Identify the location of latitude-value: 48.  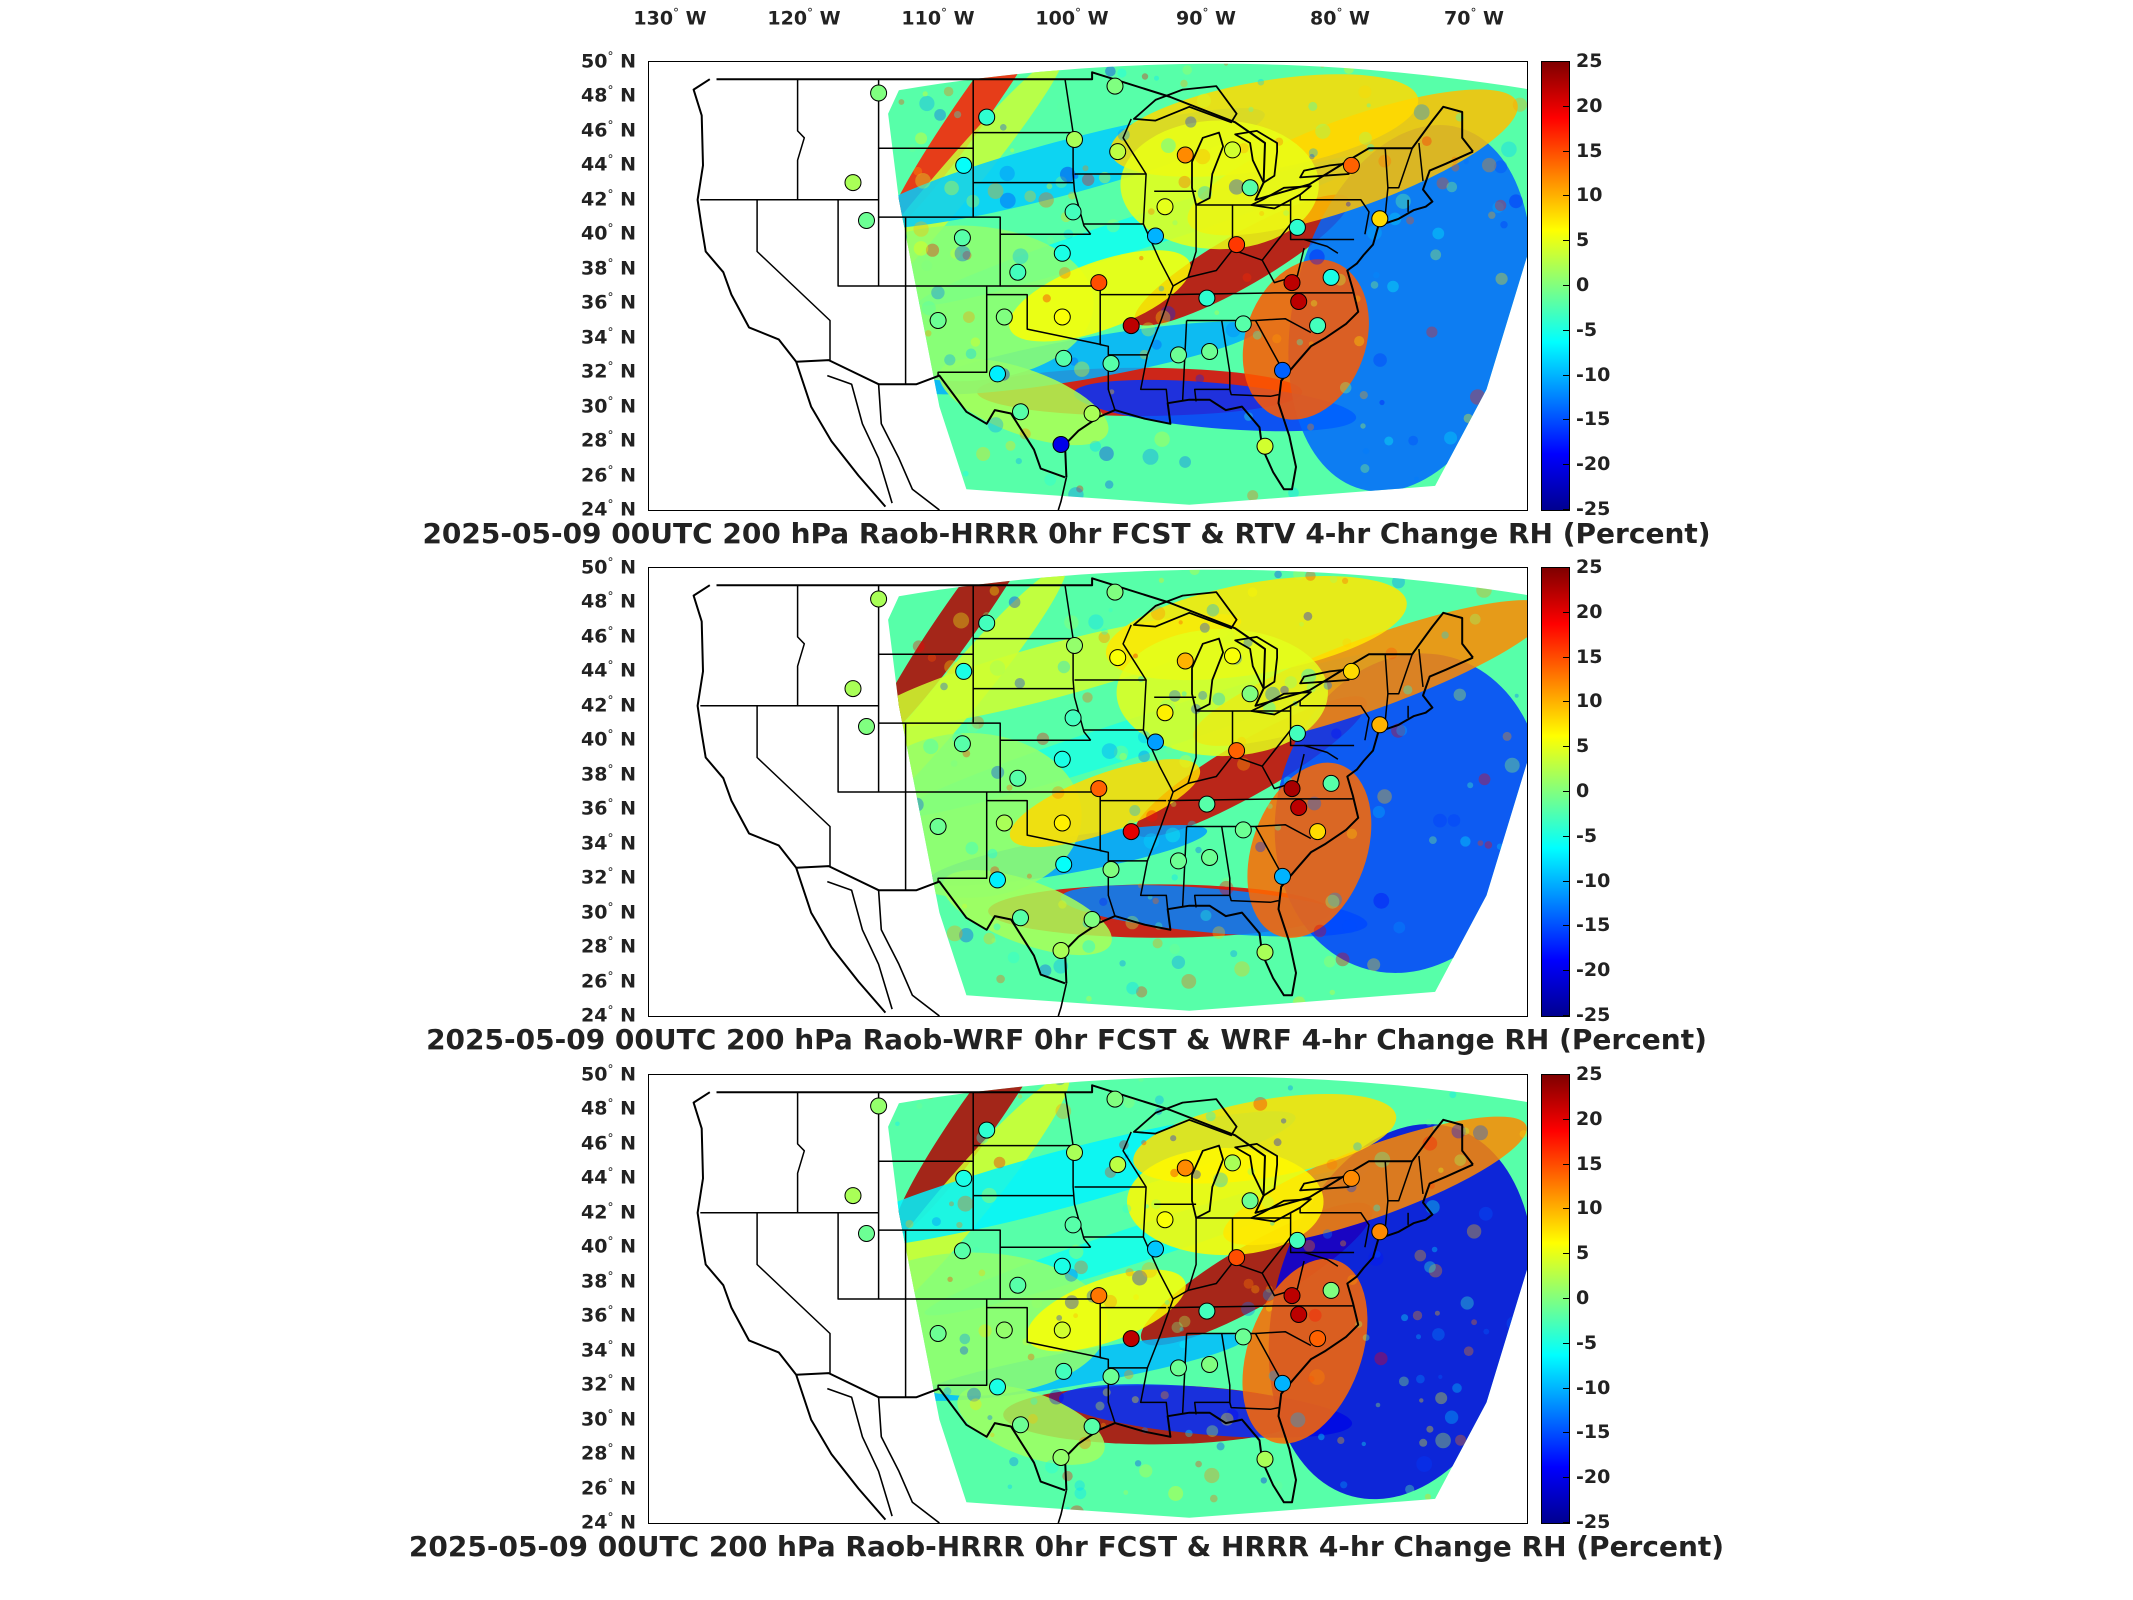
(594, 602).